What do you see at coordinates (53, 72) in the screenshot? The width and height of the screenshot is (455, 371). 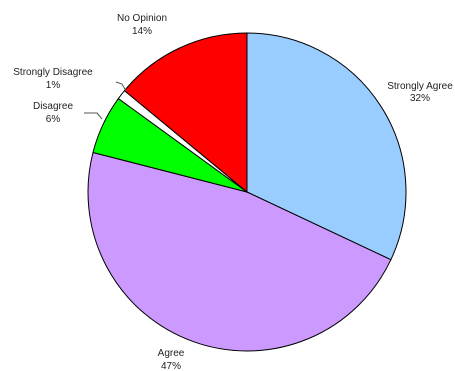 I see `label-strongly-disagree: Strongly Disagree` at bounding box center [53, 72].